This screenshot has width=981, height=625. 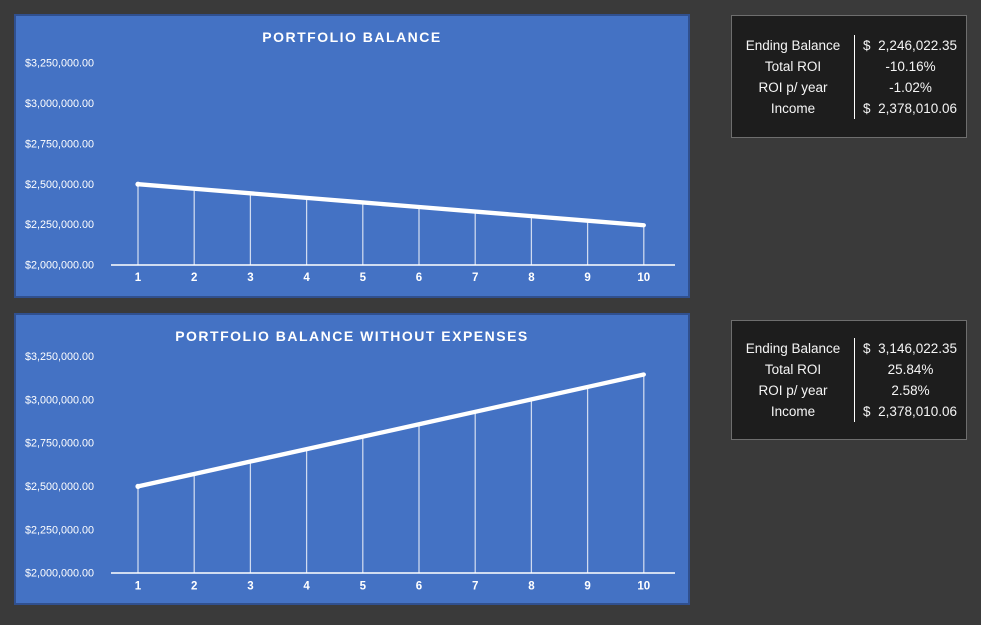 What do you see at coordinates (849, 87) in the screenshot?
I see `stats-row: ROI p/ year -1.02%` at bounding box center [849, 87].